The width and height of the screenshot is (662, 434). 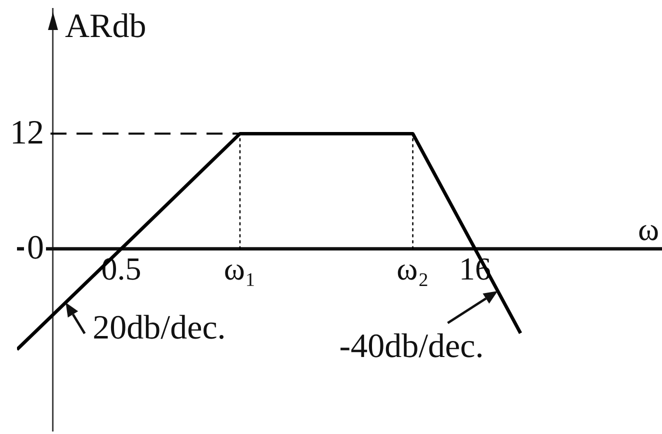 What do you see at coordinates (105, 26) in the screenshot?
I see `y-axis-title: ARdb` at bounding box center [105, 26].